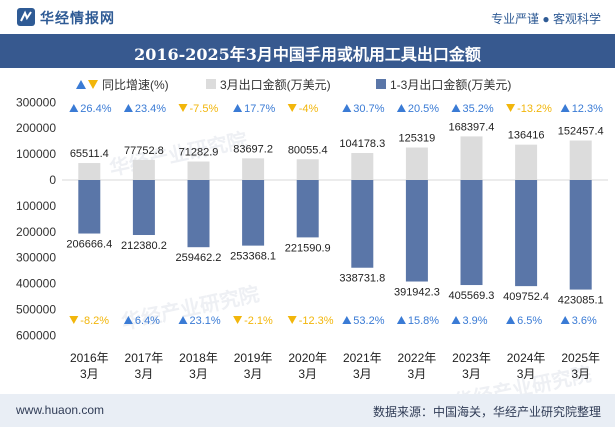  I want to click on growth-label-march: 12.3%, so click(587, 109).